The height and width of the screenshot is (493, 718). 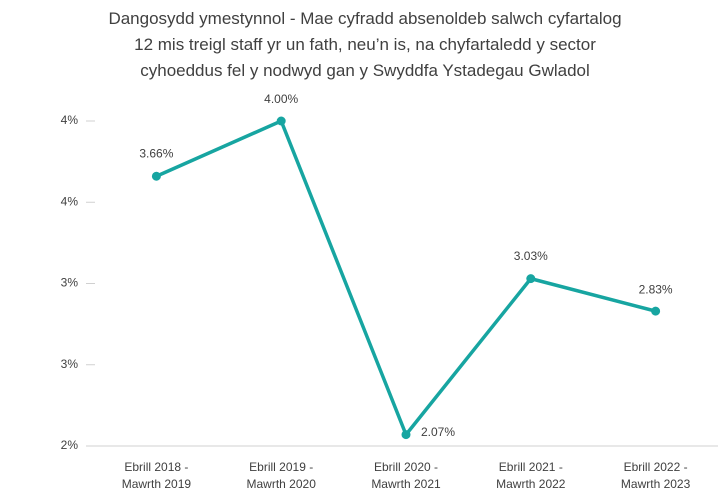 I want to click on x-tick-label: Mawrth 2019, so click(x=157, y=484).